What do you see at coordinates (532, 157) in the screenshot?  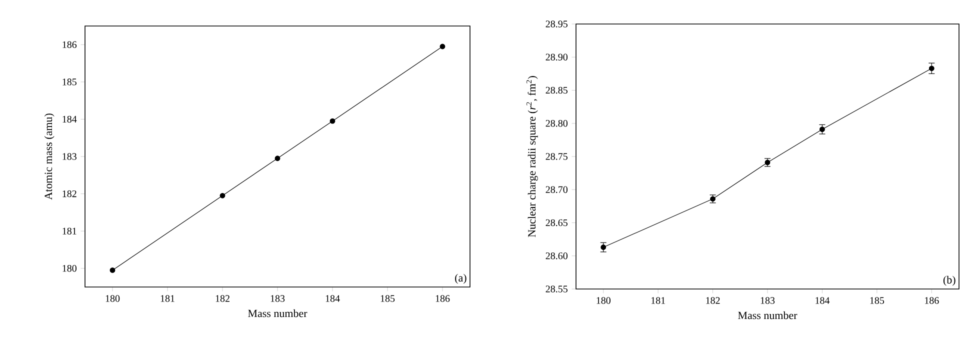 I see `y-axis-title: Nuclear charge radii square (r$^{2}$, fm$^{2}$)` at bounding box center [532, 157].